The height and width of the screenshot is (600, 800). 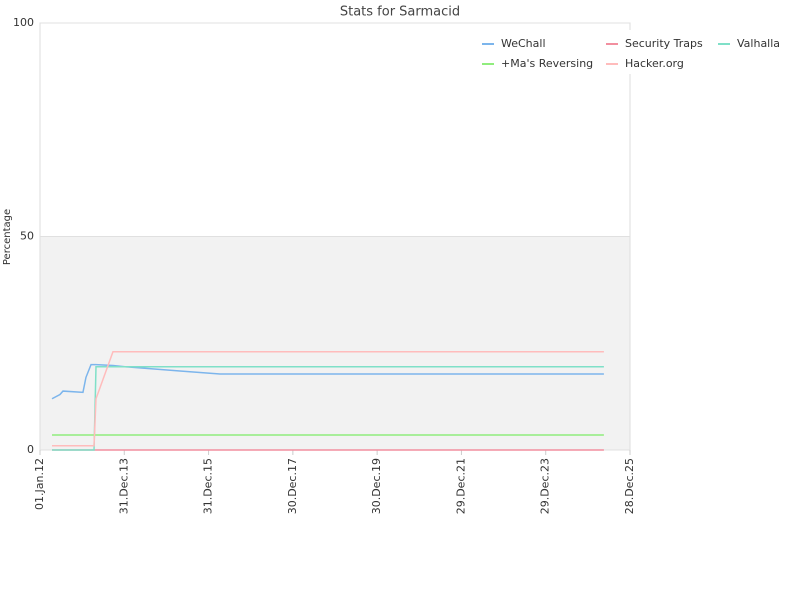 What do you see at coordinates (654, 63) in the screenshot?
I see `legend-label: Hacker.org` at bounding box center [654, 63].